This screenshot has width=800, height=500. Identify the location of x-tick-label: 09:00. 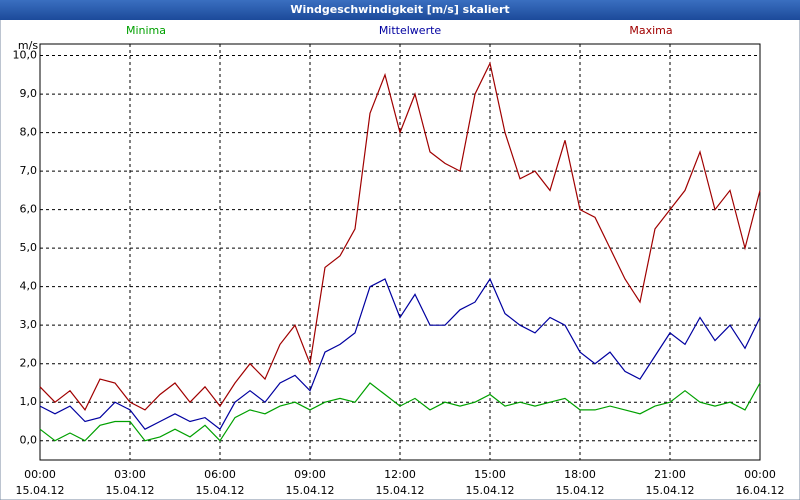
(310, 474).